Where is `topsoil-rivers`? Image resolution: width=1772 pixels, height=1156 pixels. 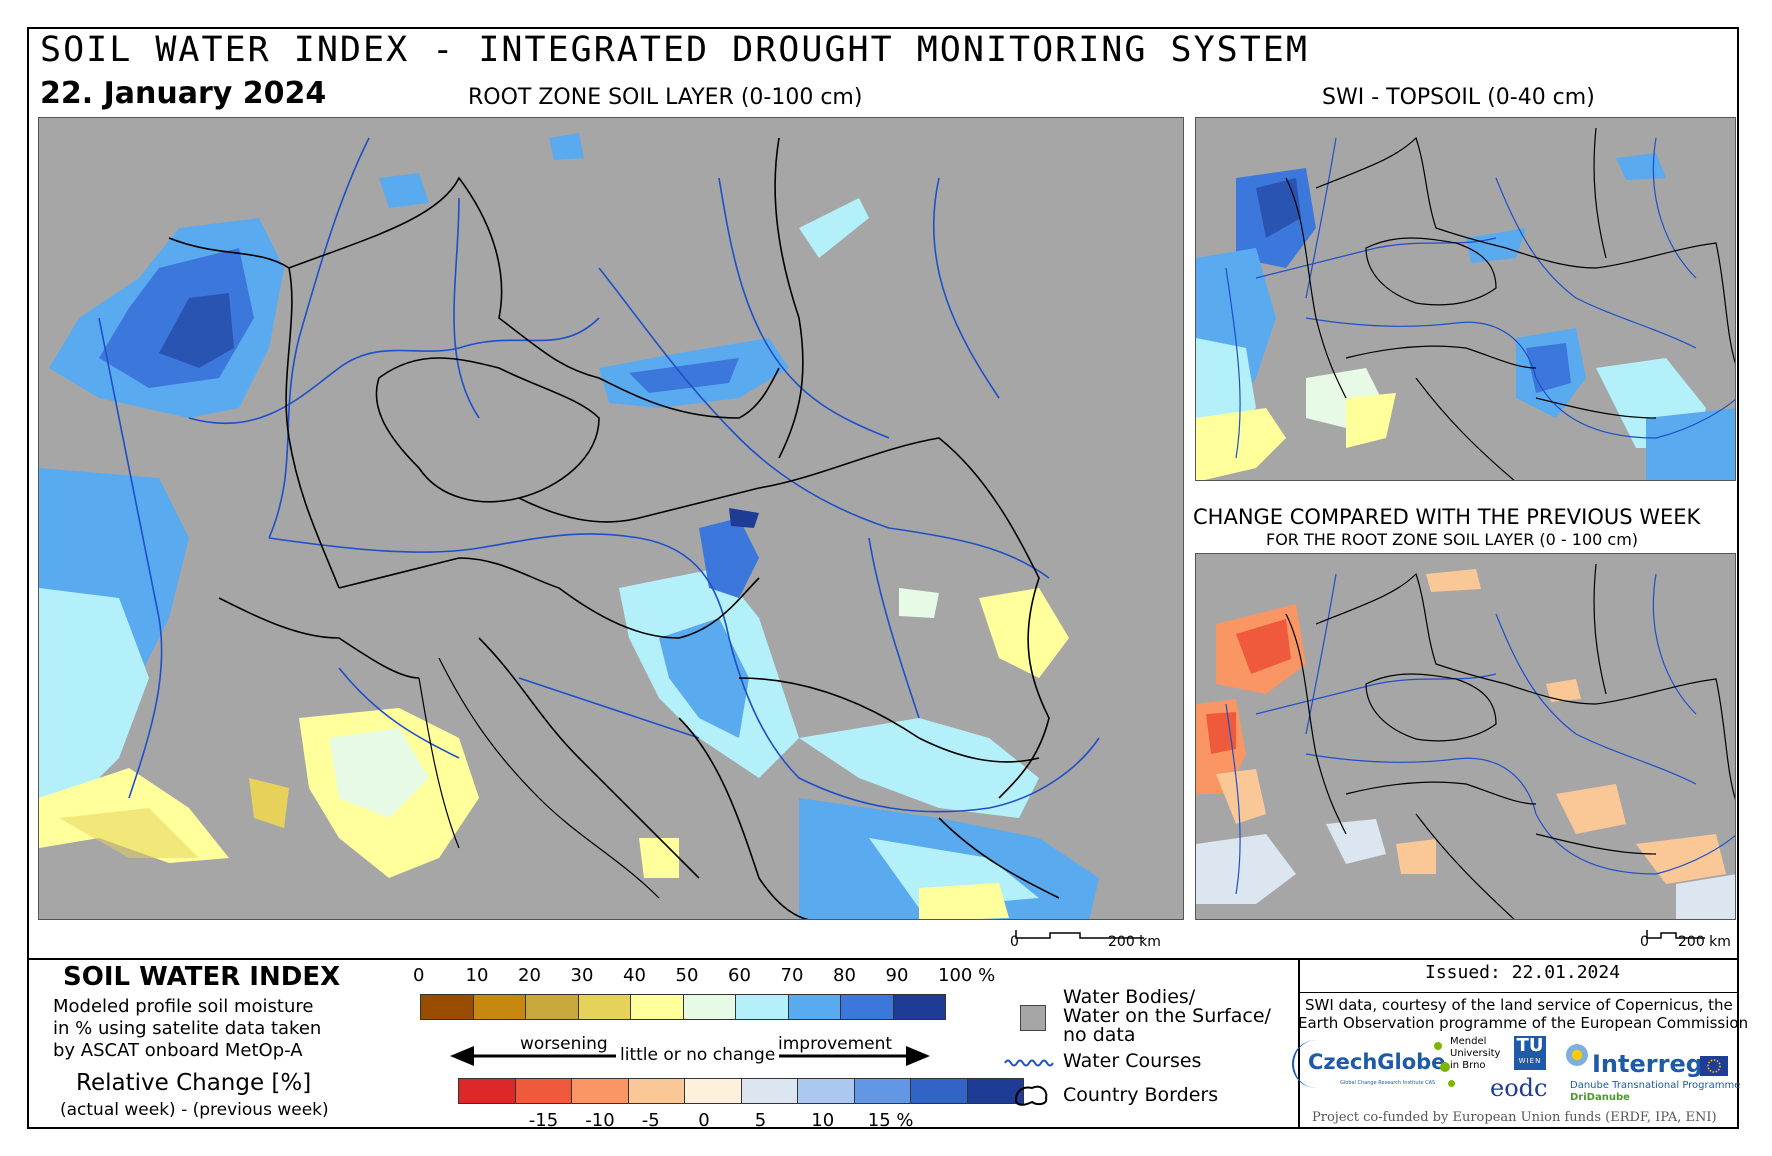 topsoil-rivers is located at coordinates (1480, 298).